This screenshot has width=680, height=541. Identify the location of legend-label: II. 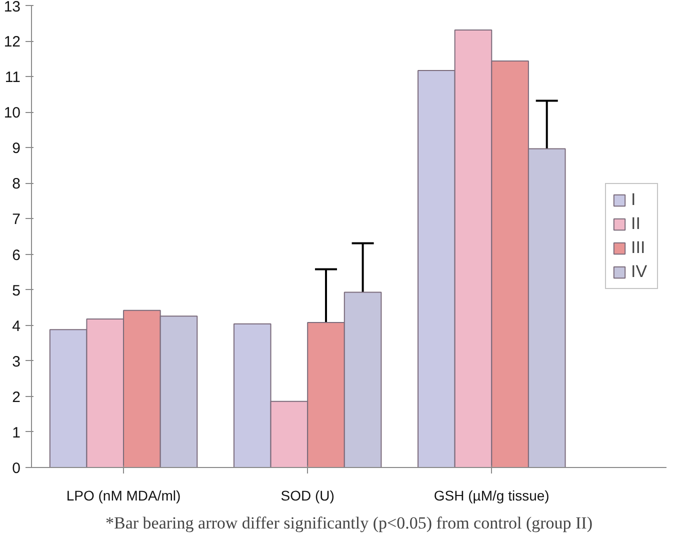
(636, 224).